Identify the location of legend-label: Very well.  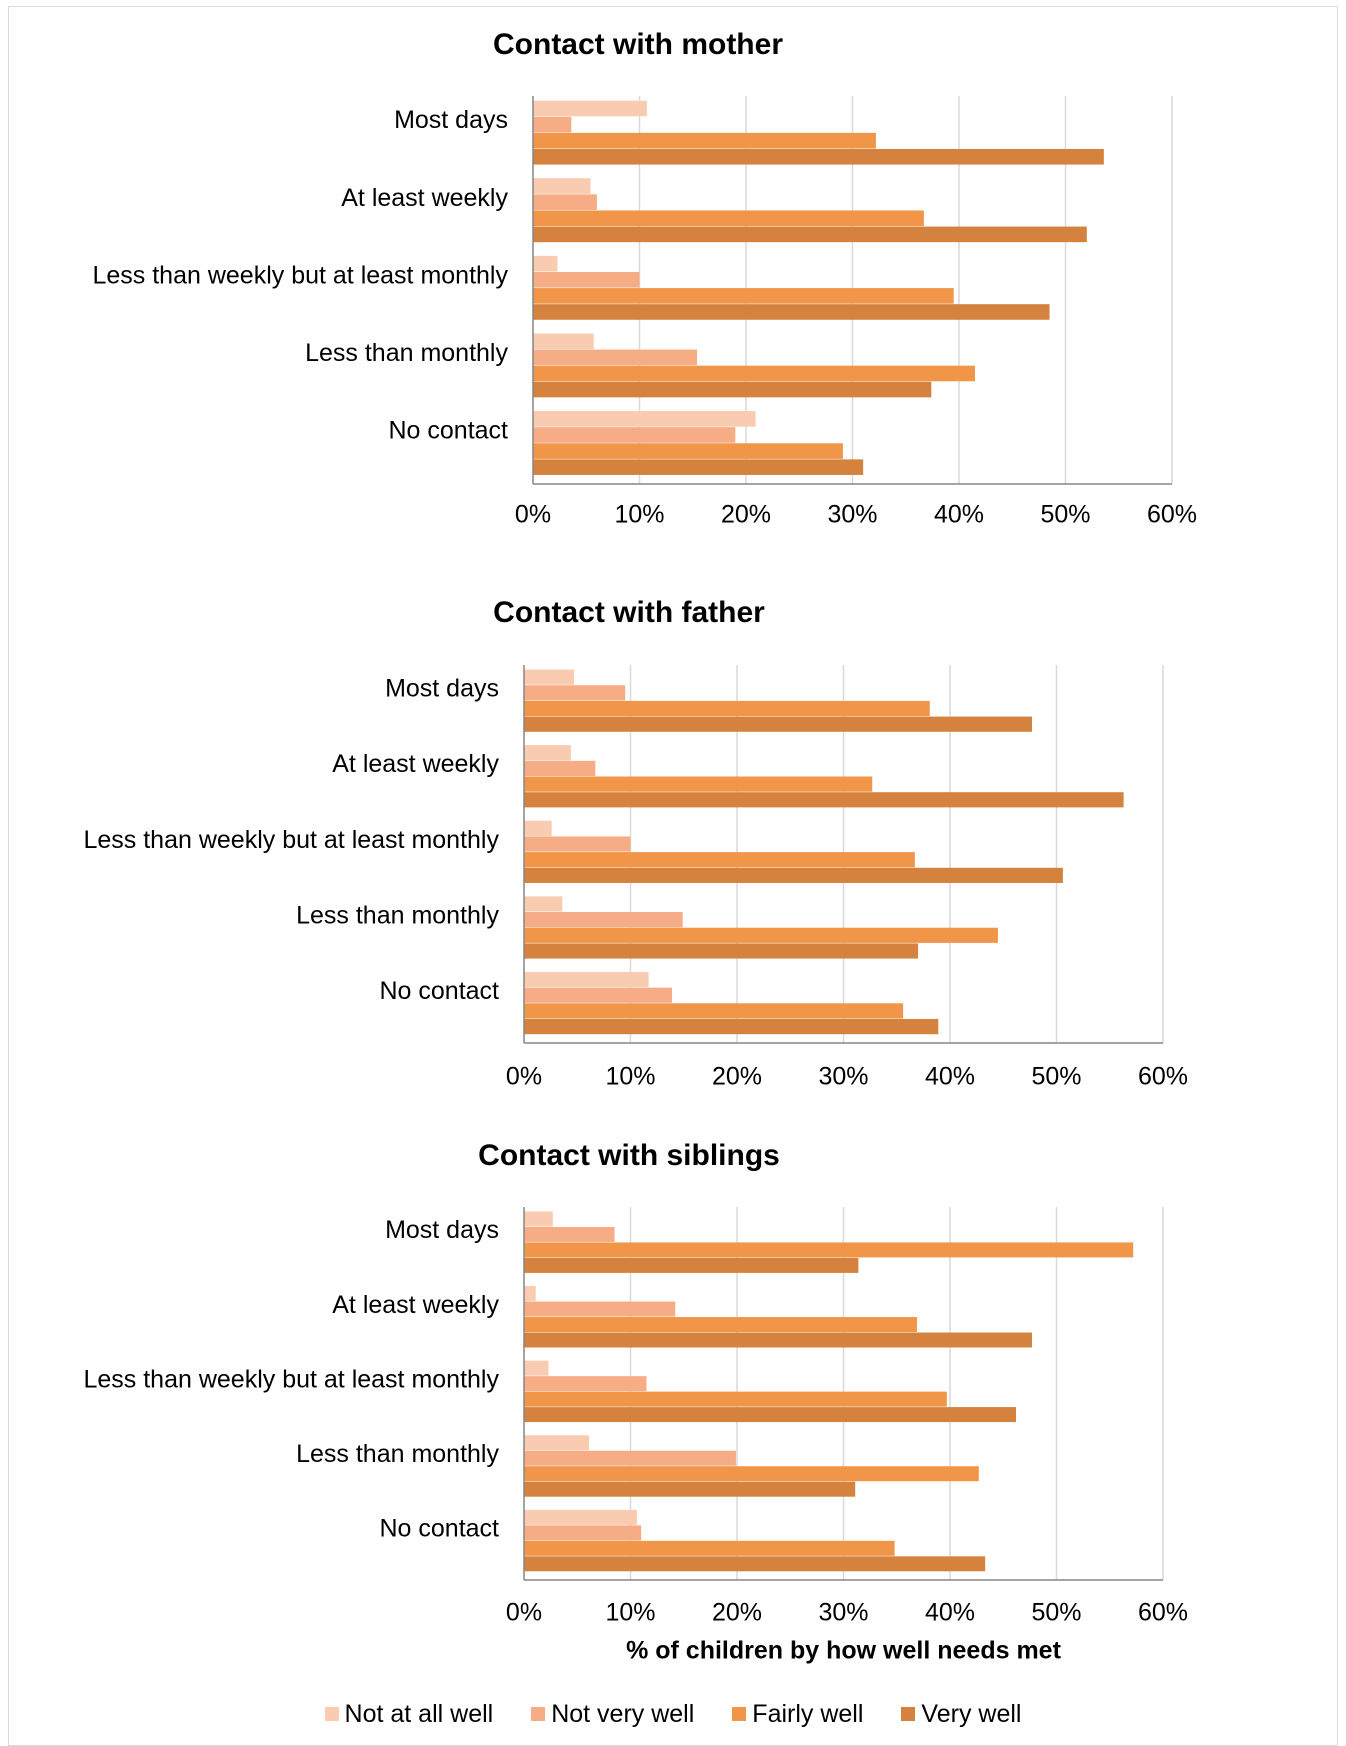
(971, 1713).